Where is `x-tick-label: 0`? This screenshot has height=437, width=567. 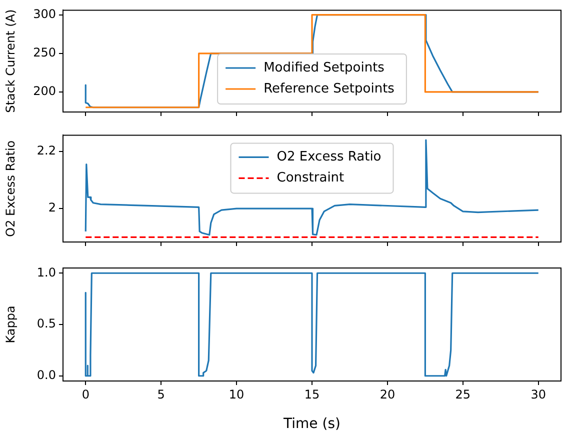
x-tick-label: 0 is located at coordinates (86, 394).